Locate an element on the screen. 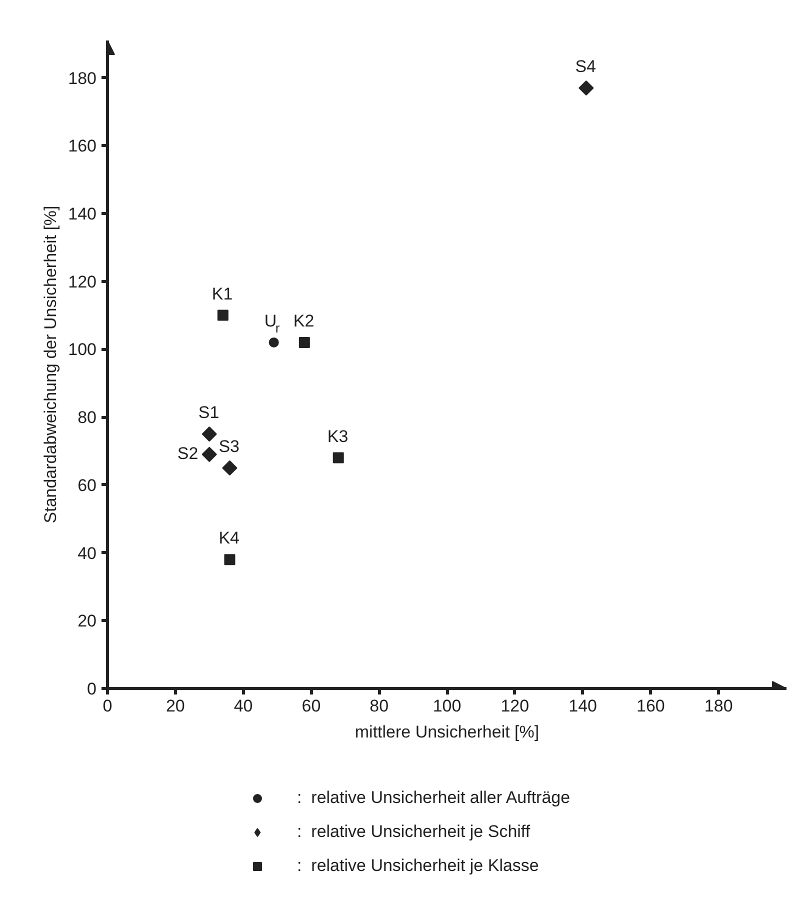 This screenshot has height=901, width=789. annotation: S3 is located at coordinates (229, 446).